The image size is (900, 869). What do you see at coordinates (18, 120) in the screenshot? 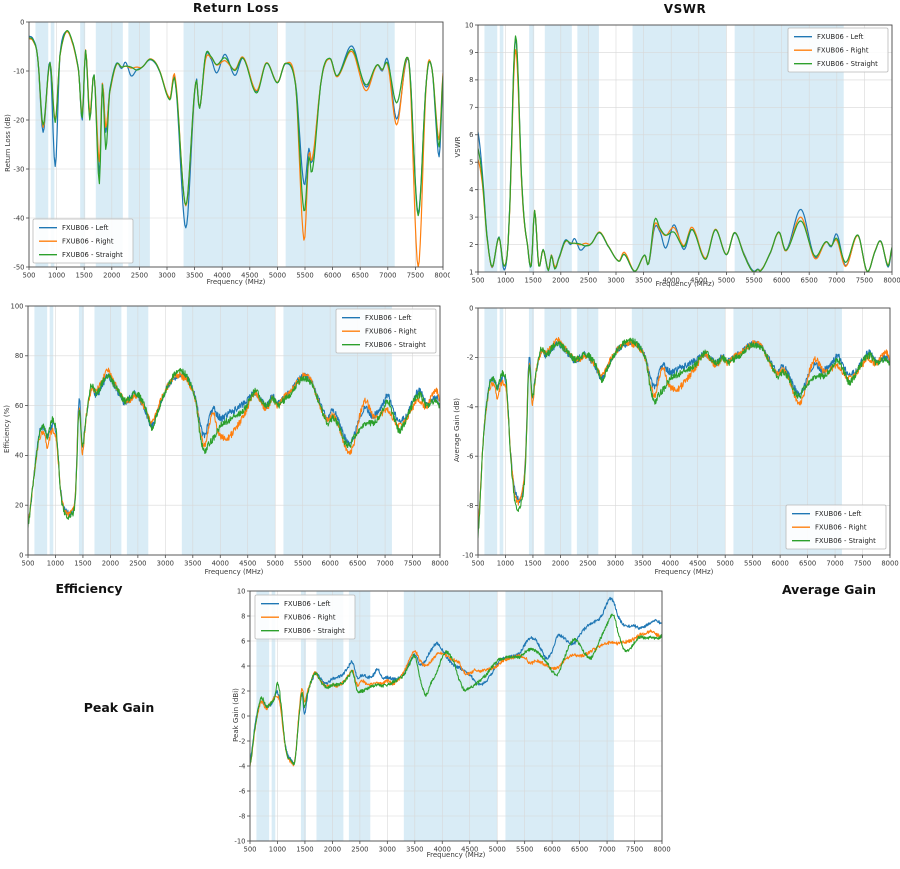
I see `svg-text: -20` at bounding box center [18, 120].